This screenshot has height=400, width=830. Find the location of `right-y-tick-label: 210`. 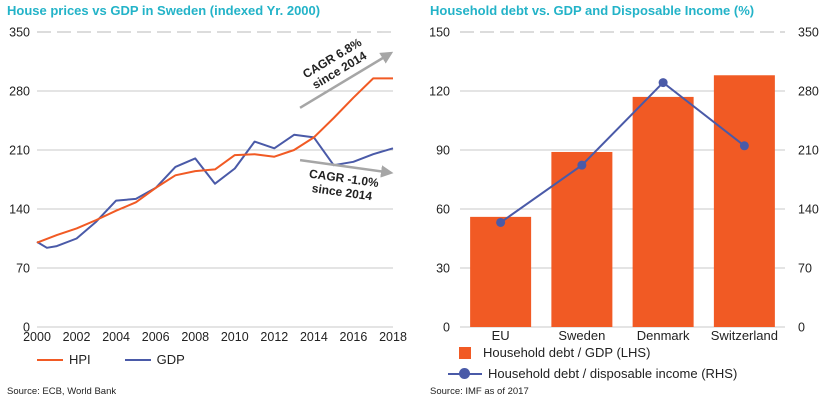

right-y-tick-label: 210 is located at coordinates (808, 151).